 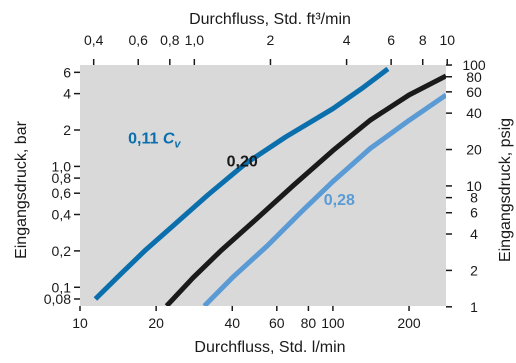 What do you see at coordinates (447, 40) in the screenshot?
I see `x-top-tick-label-8: 10` at bounding box center [447, 40].